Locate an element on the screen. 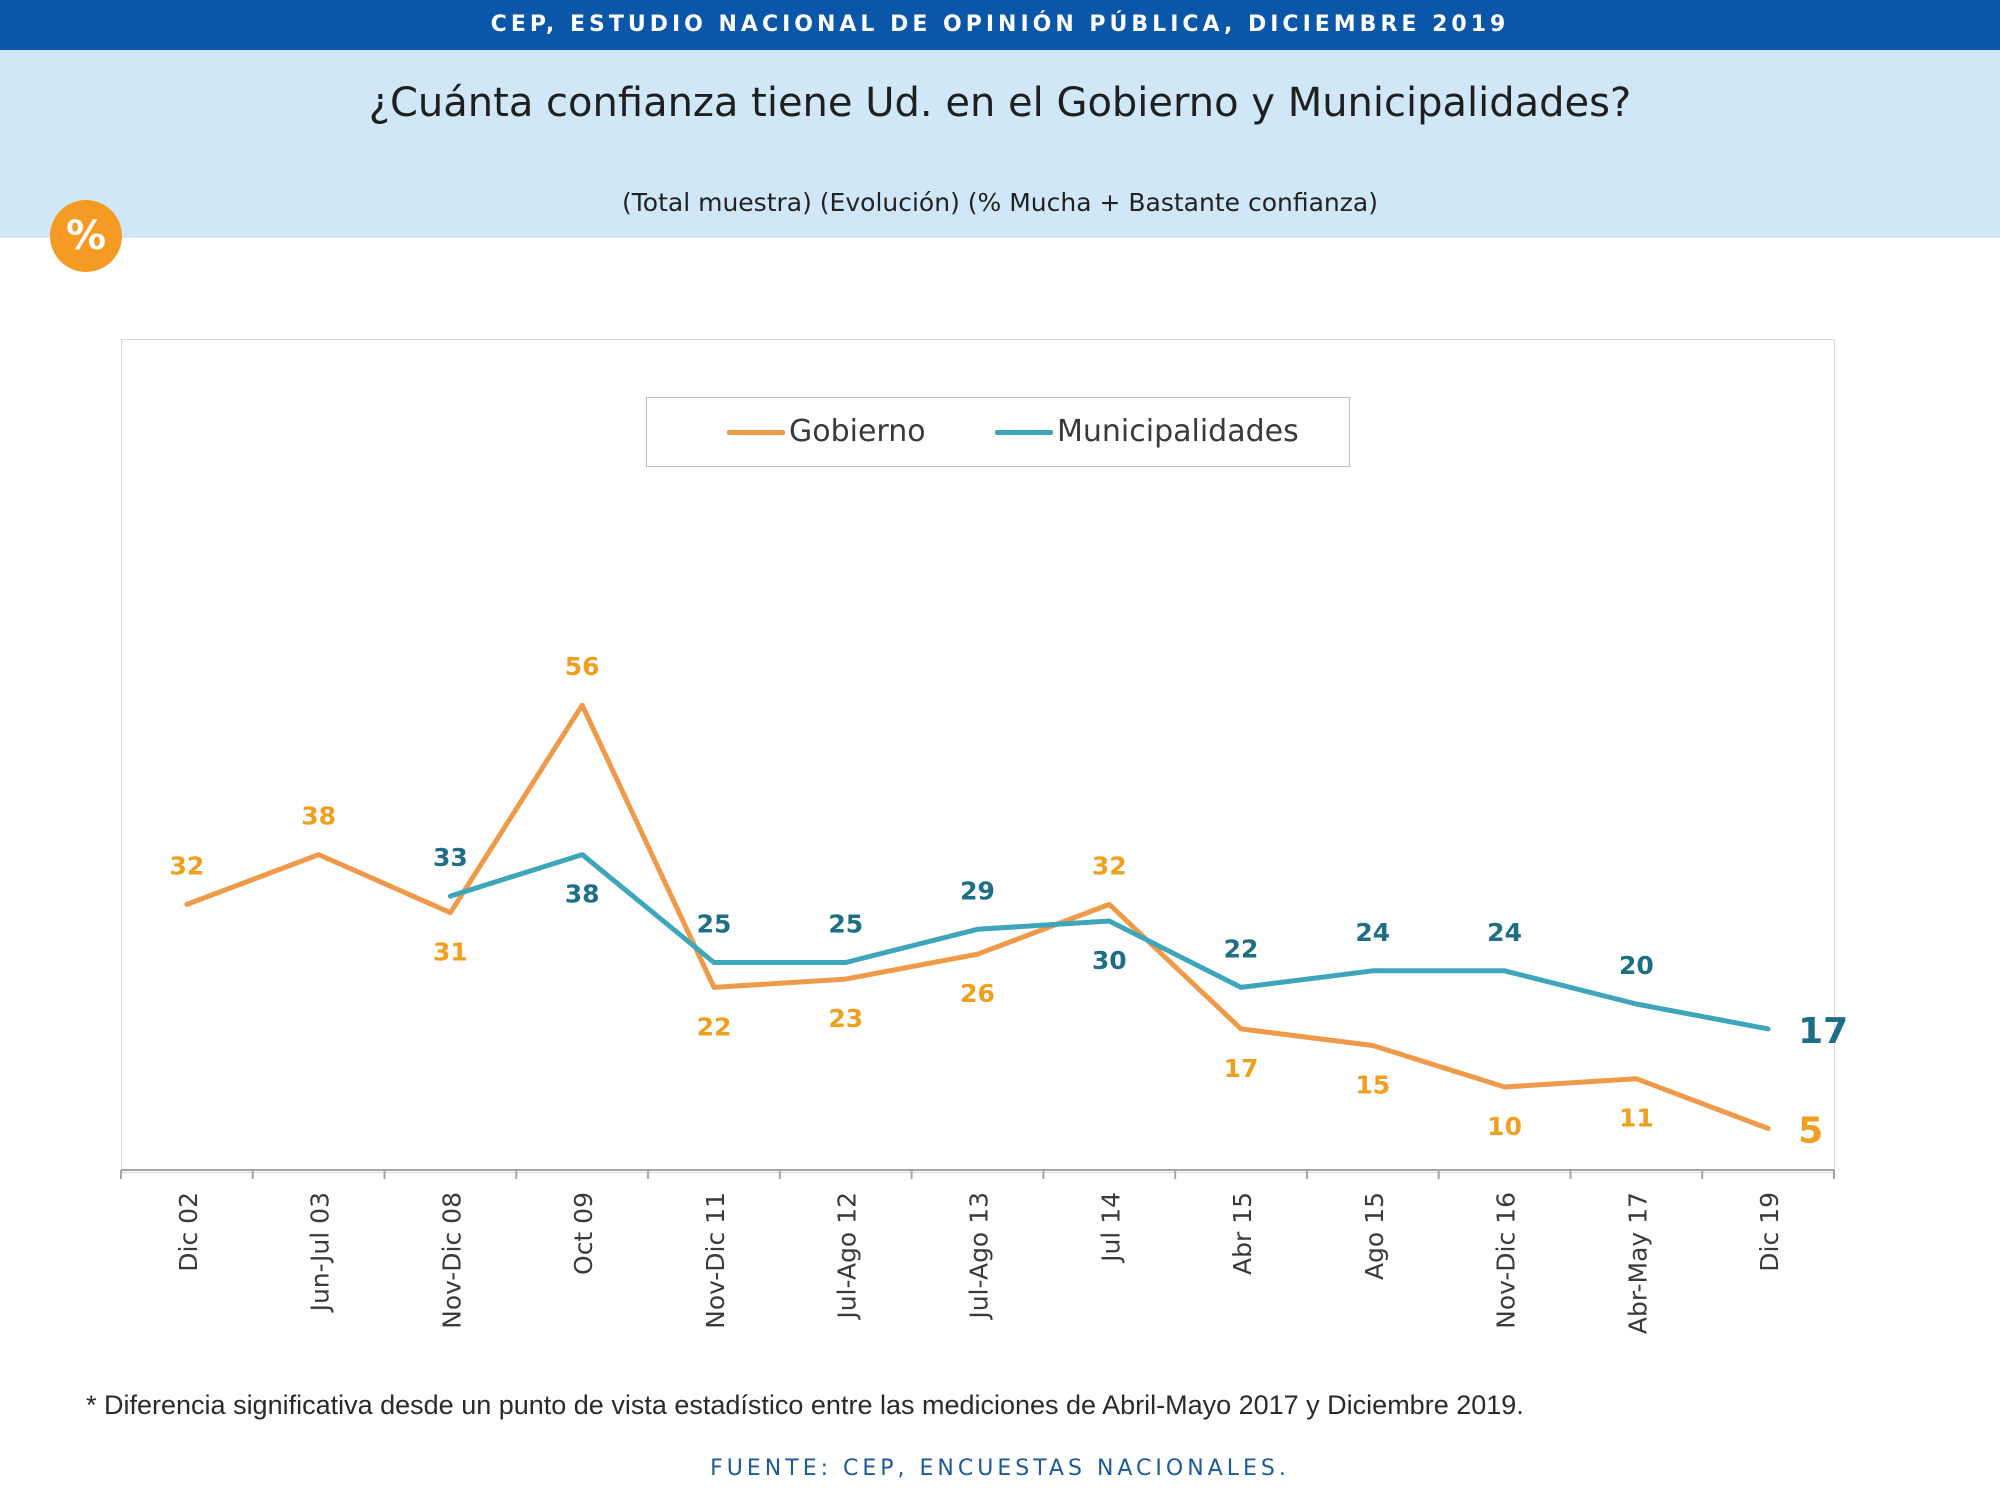 The height and width of the screenshot is (1500, 2000). percent-badge-icon: % is located at coordinates (86, 236).